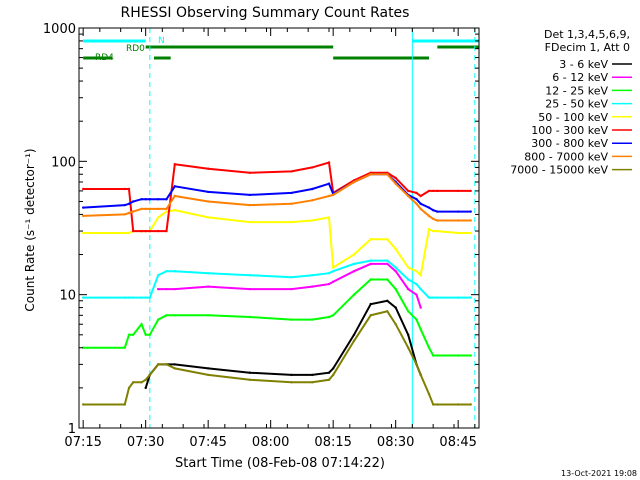 Image resolution: width=640 pixels, height=480 pixels. What do you see at coordinates (277, 197) in the screenshot?
I see `series-line-800-7000-keV` at bounding box center [277, 197].